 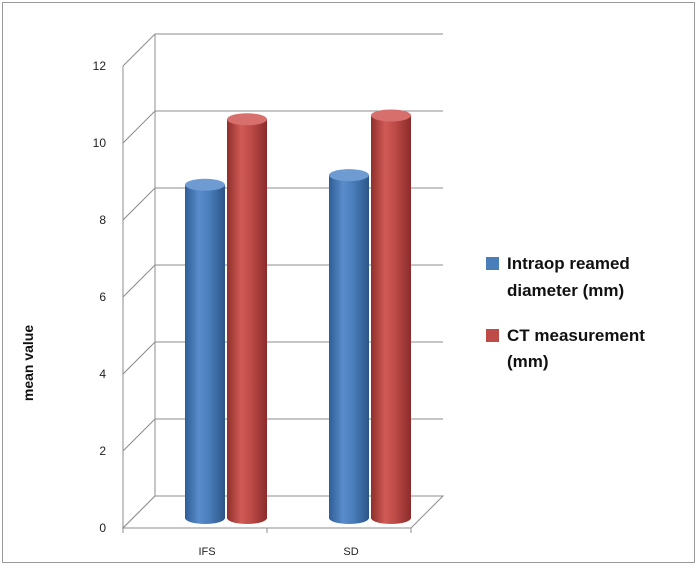 I want to click on y-tick-labels: 0 2 4 6 8 10 12, so click(x=100, y=297).